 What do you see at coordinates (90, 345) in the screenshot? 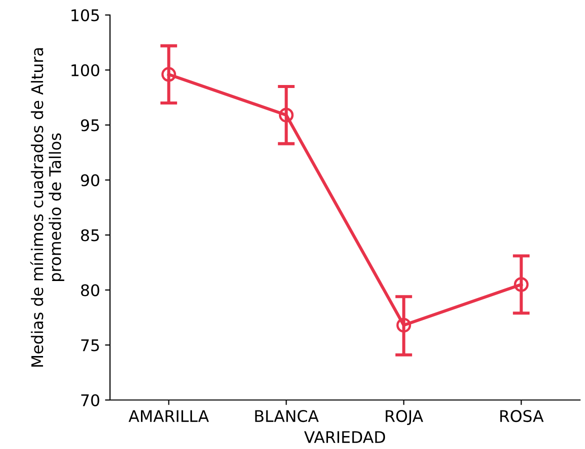
I see `y-tick-label: 75` at bounding box center [90, 345].